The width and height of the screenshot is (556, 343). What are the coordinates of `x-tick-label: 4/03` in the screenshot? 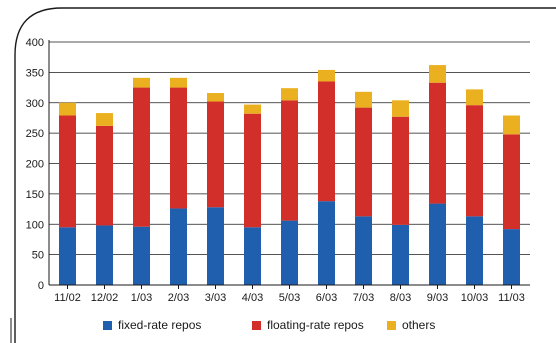 It's located at (252, 298).